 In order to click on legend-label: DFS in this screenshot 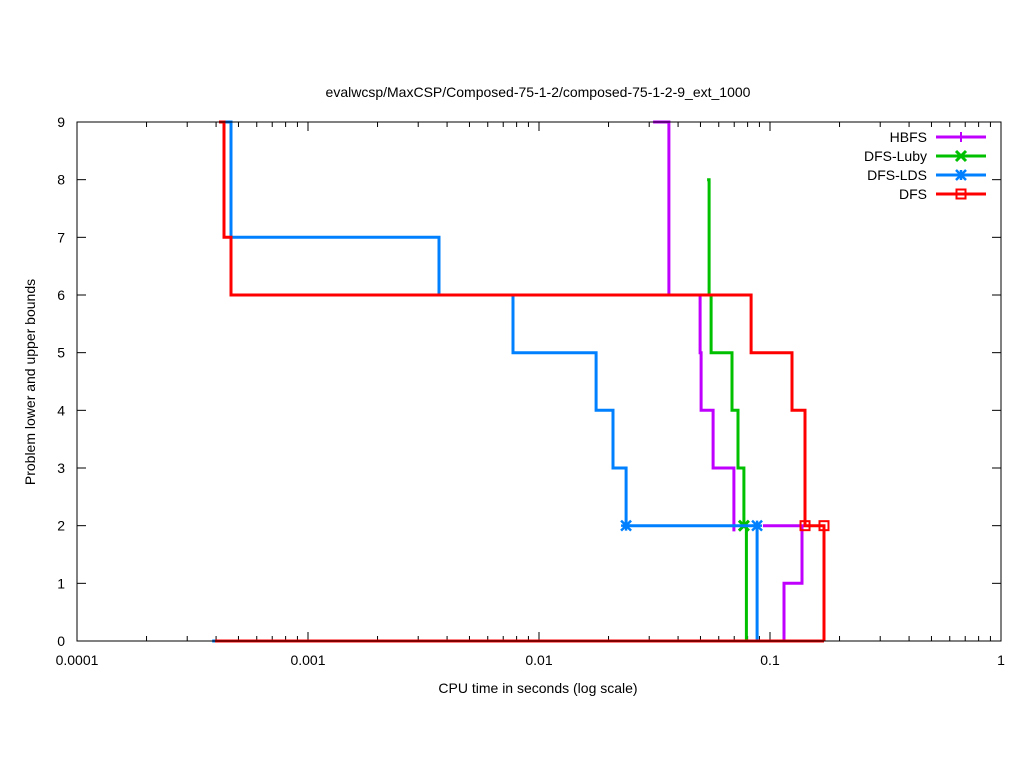, I will do `click(913, 194)`.